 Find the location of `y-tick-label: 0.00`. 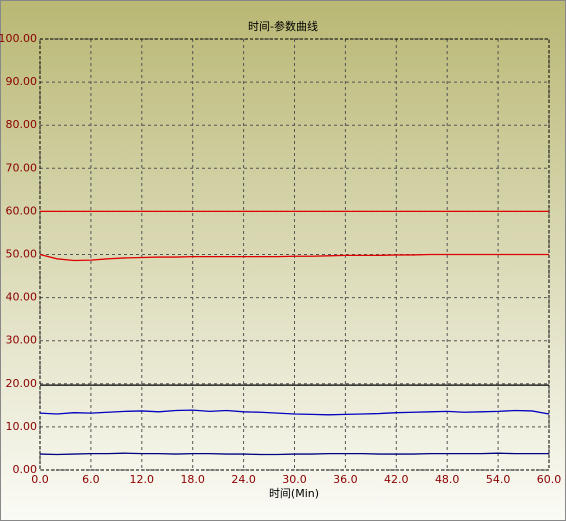

y-tick-label: 0.00 is located at coordinates (25, 469).